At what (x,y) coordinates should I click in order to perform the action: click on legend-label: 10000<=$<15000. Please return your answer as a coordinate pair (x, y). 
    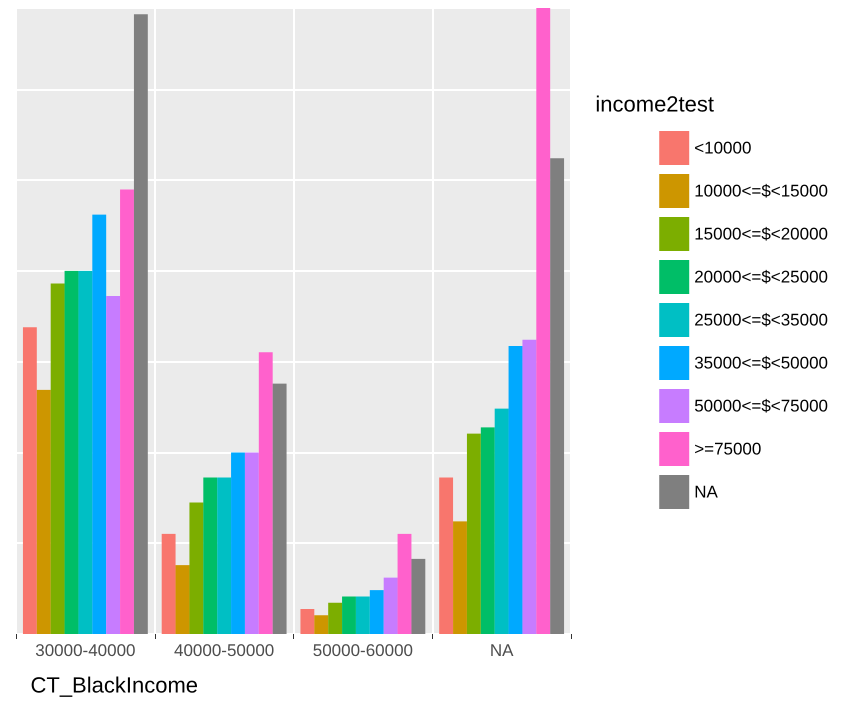
    Looking at the image, I should click on (761, 191).